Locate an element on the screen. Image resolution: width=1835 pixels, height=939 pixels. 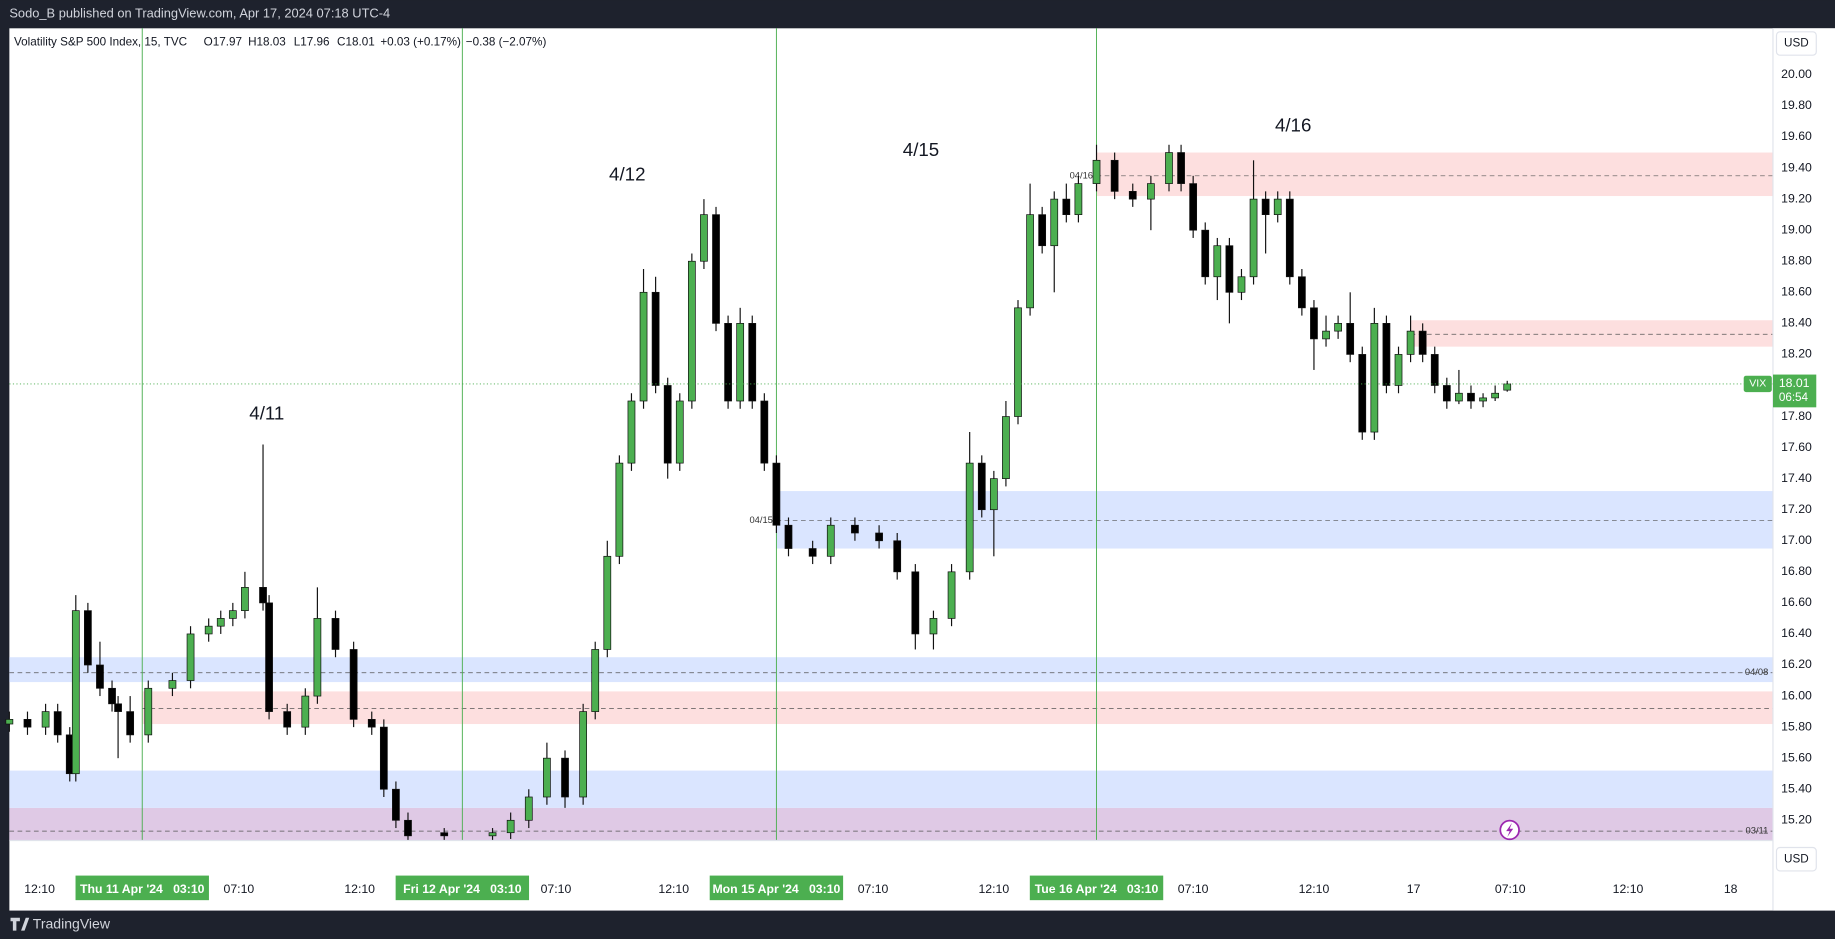
currency-button is located at coordinates (1796, 43).